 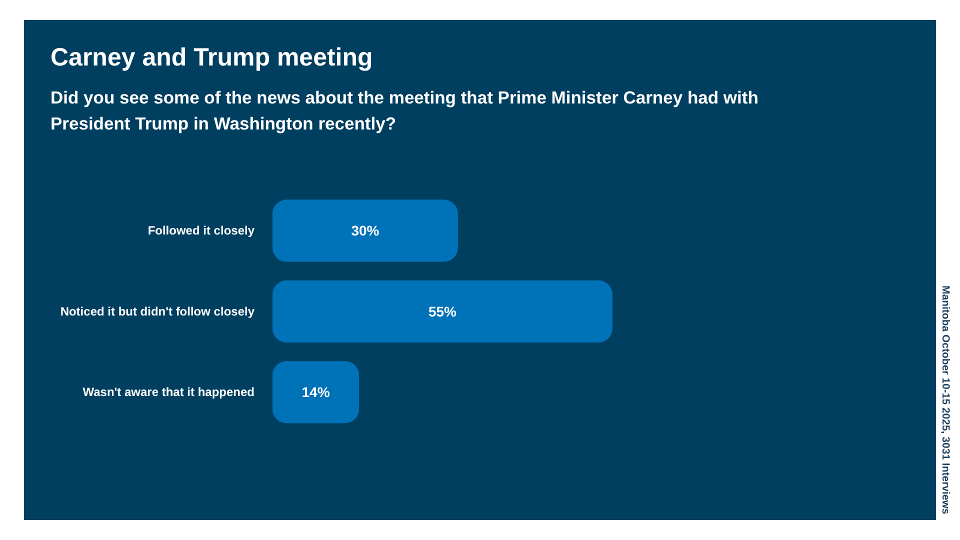 What do you see at coordinates (946, 400) in the screenshot?
I see `text: Manitoba October 10-15 2025, 3031 Interviews` at bounding box center [946, 400].